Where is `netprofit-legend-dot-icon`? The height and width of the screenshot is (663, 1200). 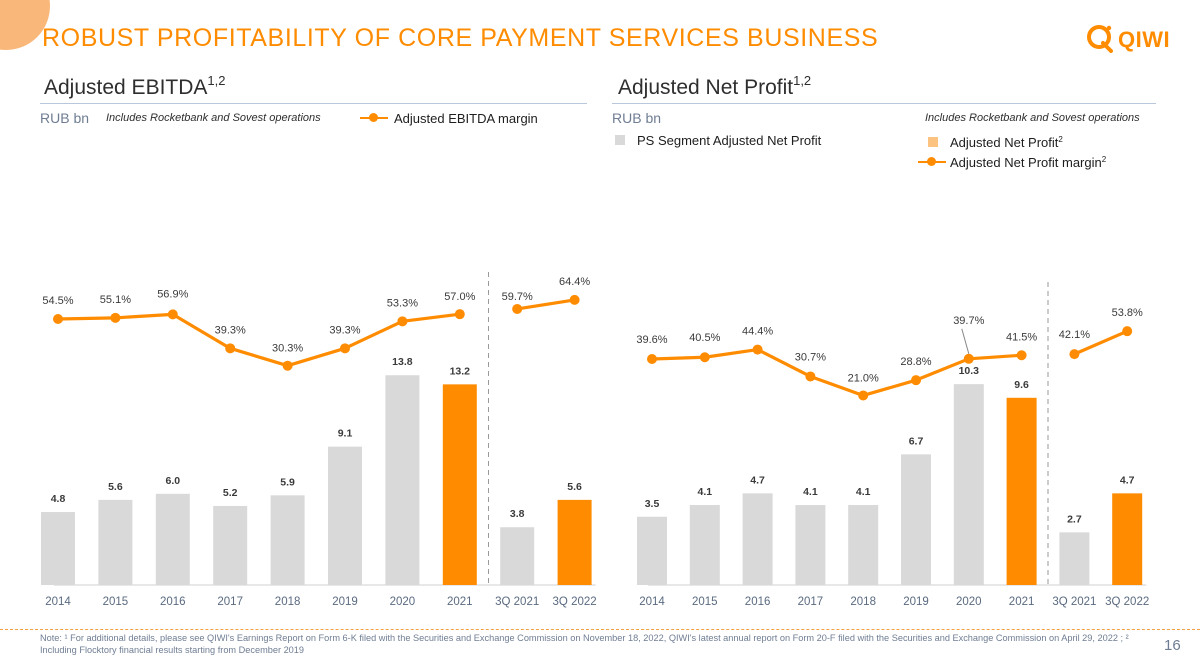 netprofit-legend-dot-icon is located at coordinates (931, 161).